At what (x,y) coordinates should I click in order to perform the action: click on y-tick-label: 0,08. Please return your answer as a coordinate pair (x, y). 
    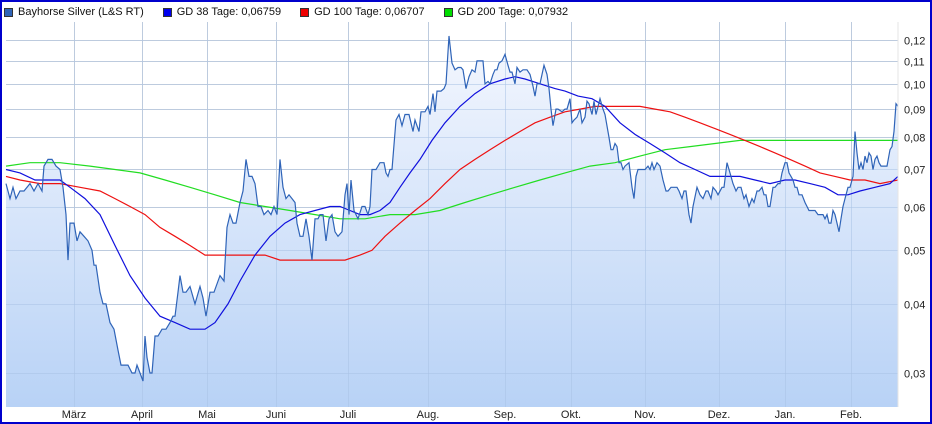
    Looking at the image, I should click on (914, 139).